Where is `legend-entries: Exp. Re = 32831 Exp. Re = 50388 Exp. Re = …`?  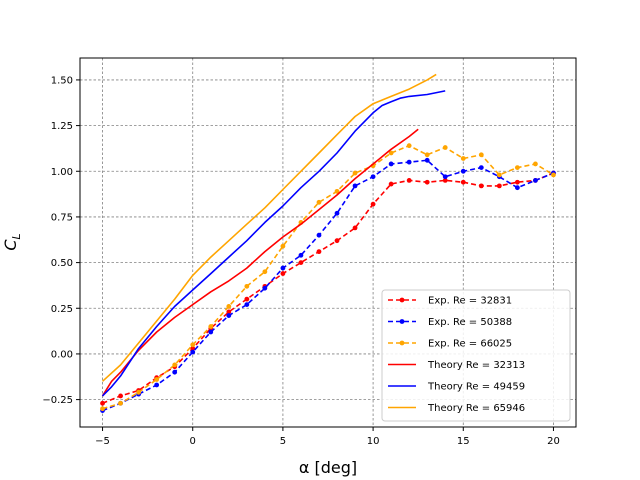 legend-entries: Exp. Re = 32831 Exp. Re = 50388 Exp. Re = … is located at coordinates (456, 355).